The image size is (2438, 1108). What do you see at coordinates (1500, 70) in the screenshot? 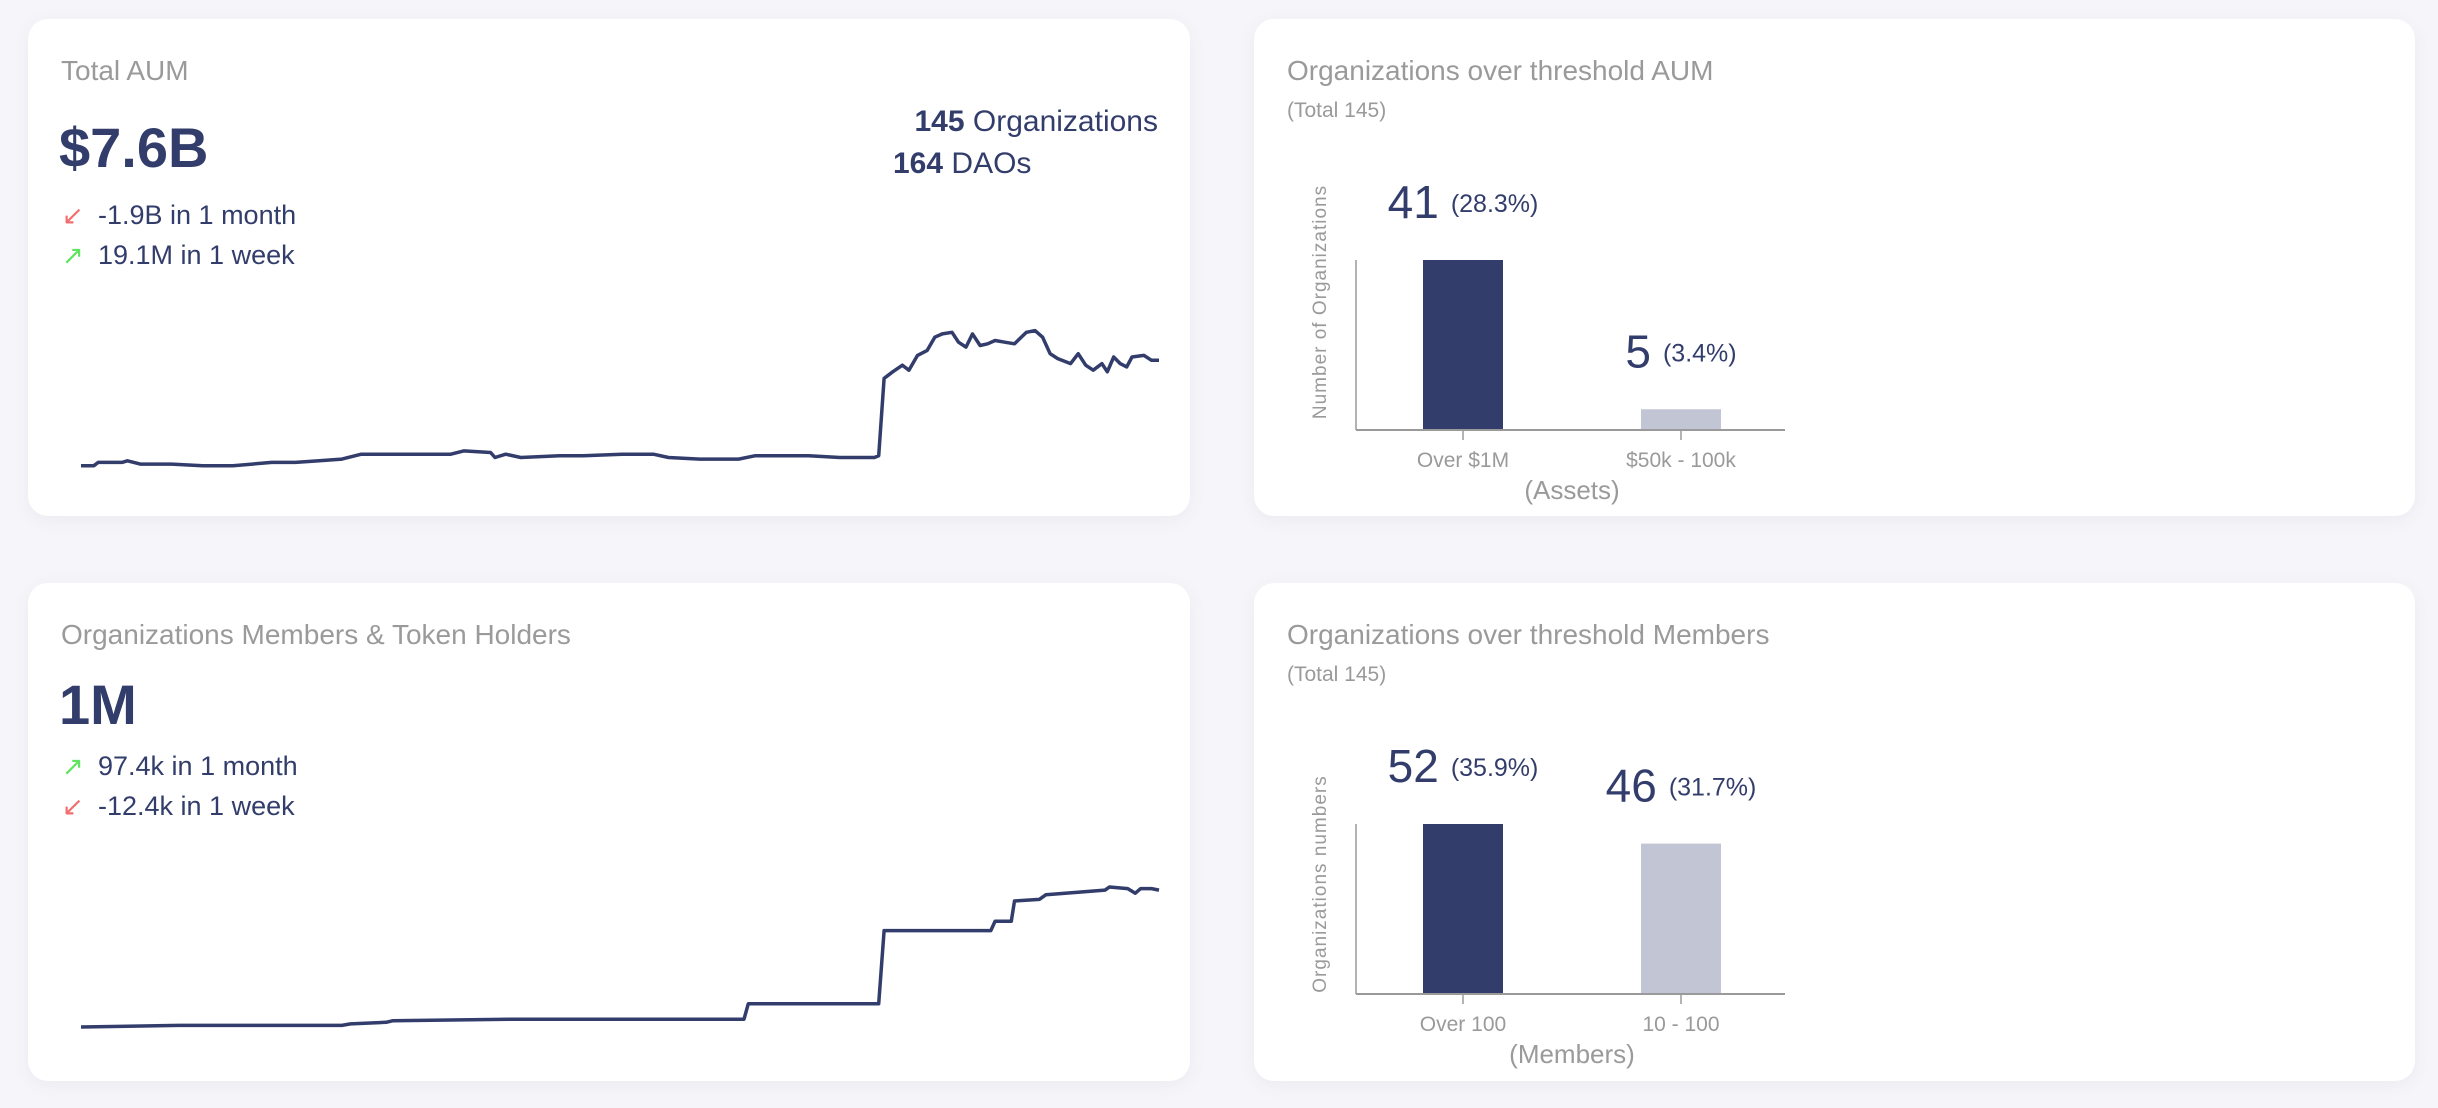
I see `card-title: Organizations over threshold AUM` at bounding box center [1500, 70].